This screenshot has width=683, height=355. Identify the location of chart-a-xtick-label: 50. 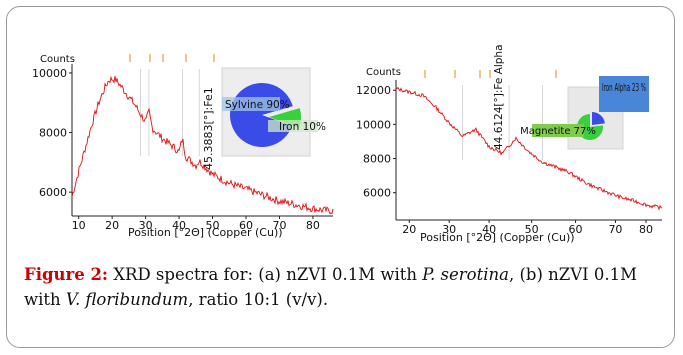
(213, 225).